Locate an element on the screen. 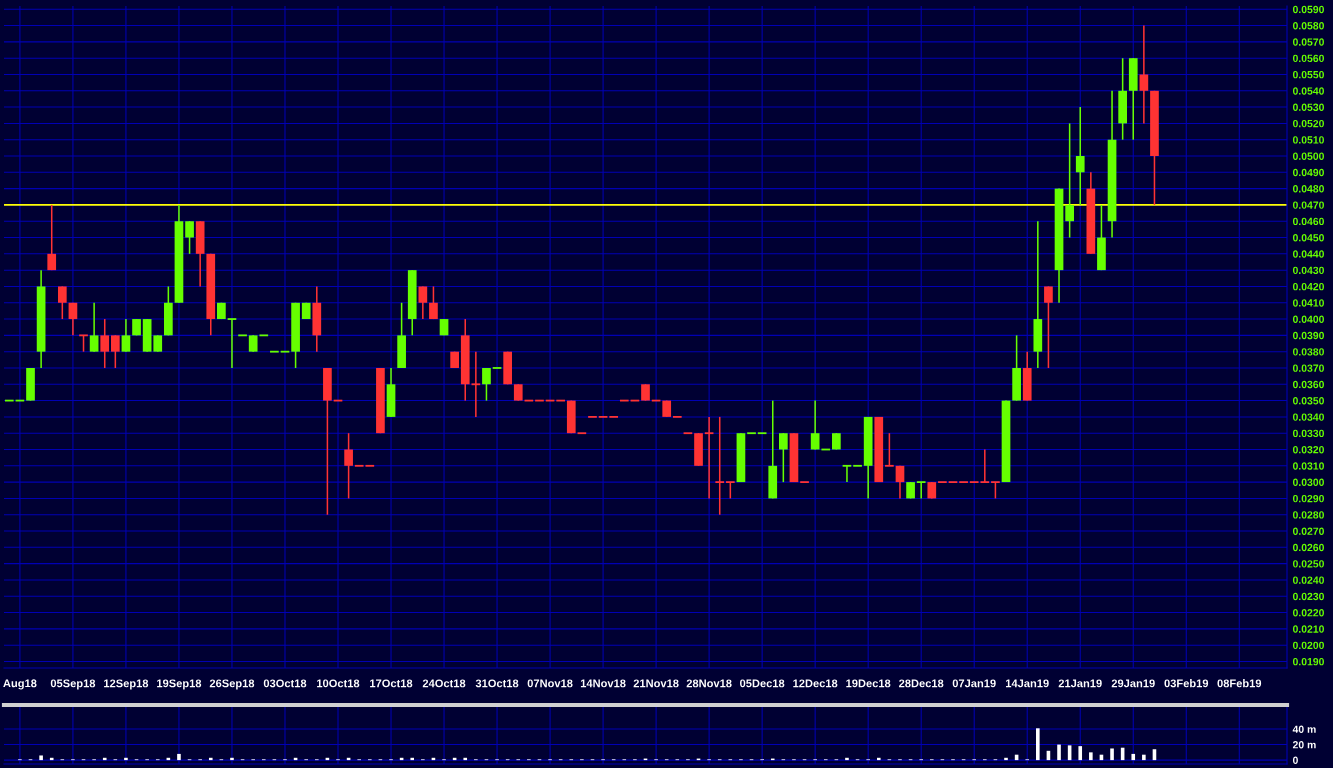 The height and width of the screenshot is (768, 1333). x-tick-label: 12Dec18 is located at coordinates (815, 683).